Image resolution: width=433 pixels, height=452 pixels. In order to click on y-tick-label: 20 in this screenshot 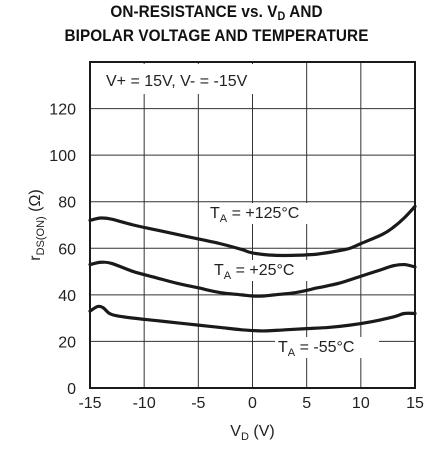, I will do `click(67, 342)`.